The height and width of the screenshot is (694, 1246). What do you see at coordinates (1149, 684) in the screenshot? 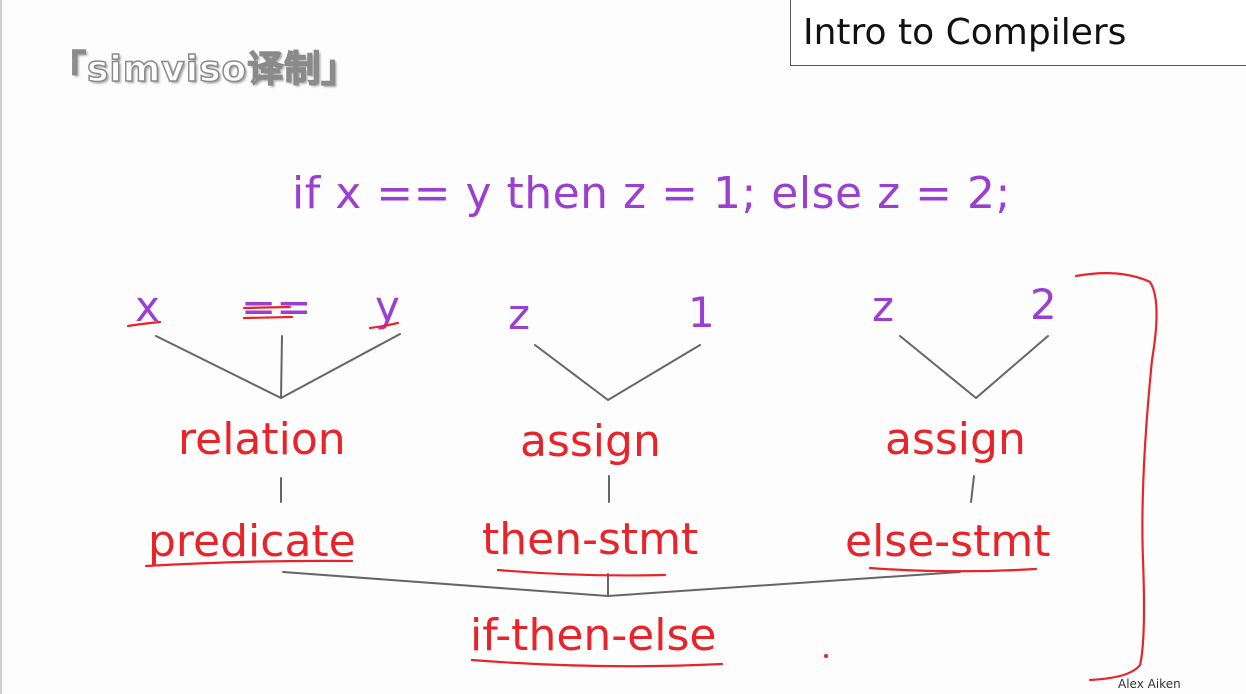
I see `author-credit: Alex Aiken` at bounding box center [1149, 684].